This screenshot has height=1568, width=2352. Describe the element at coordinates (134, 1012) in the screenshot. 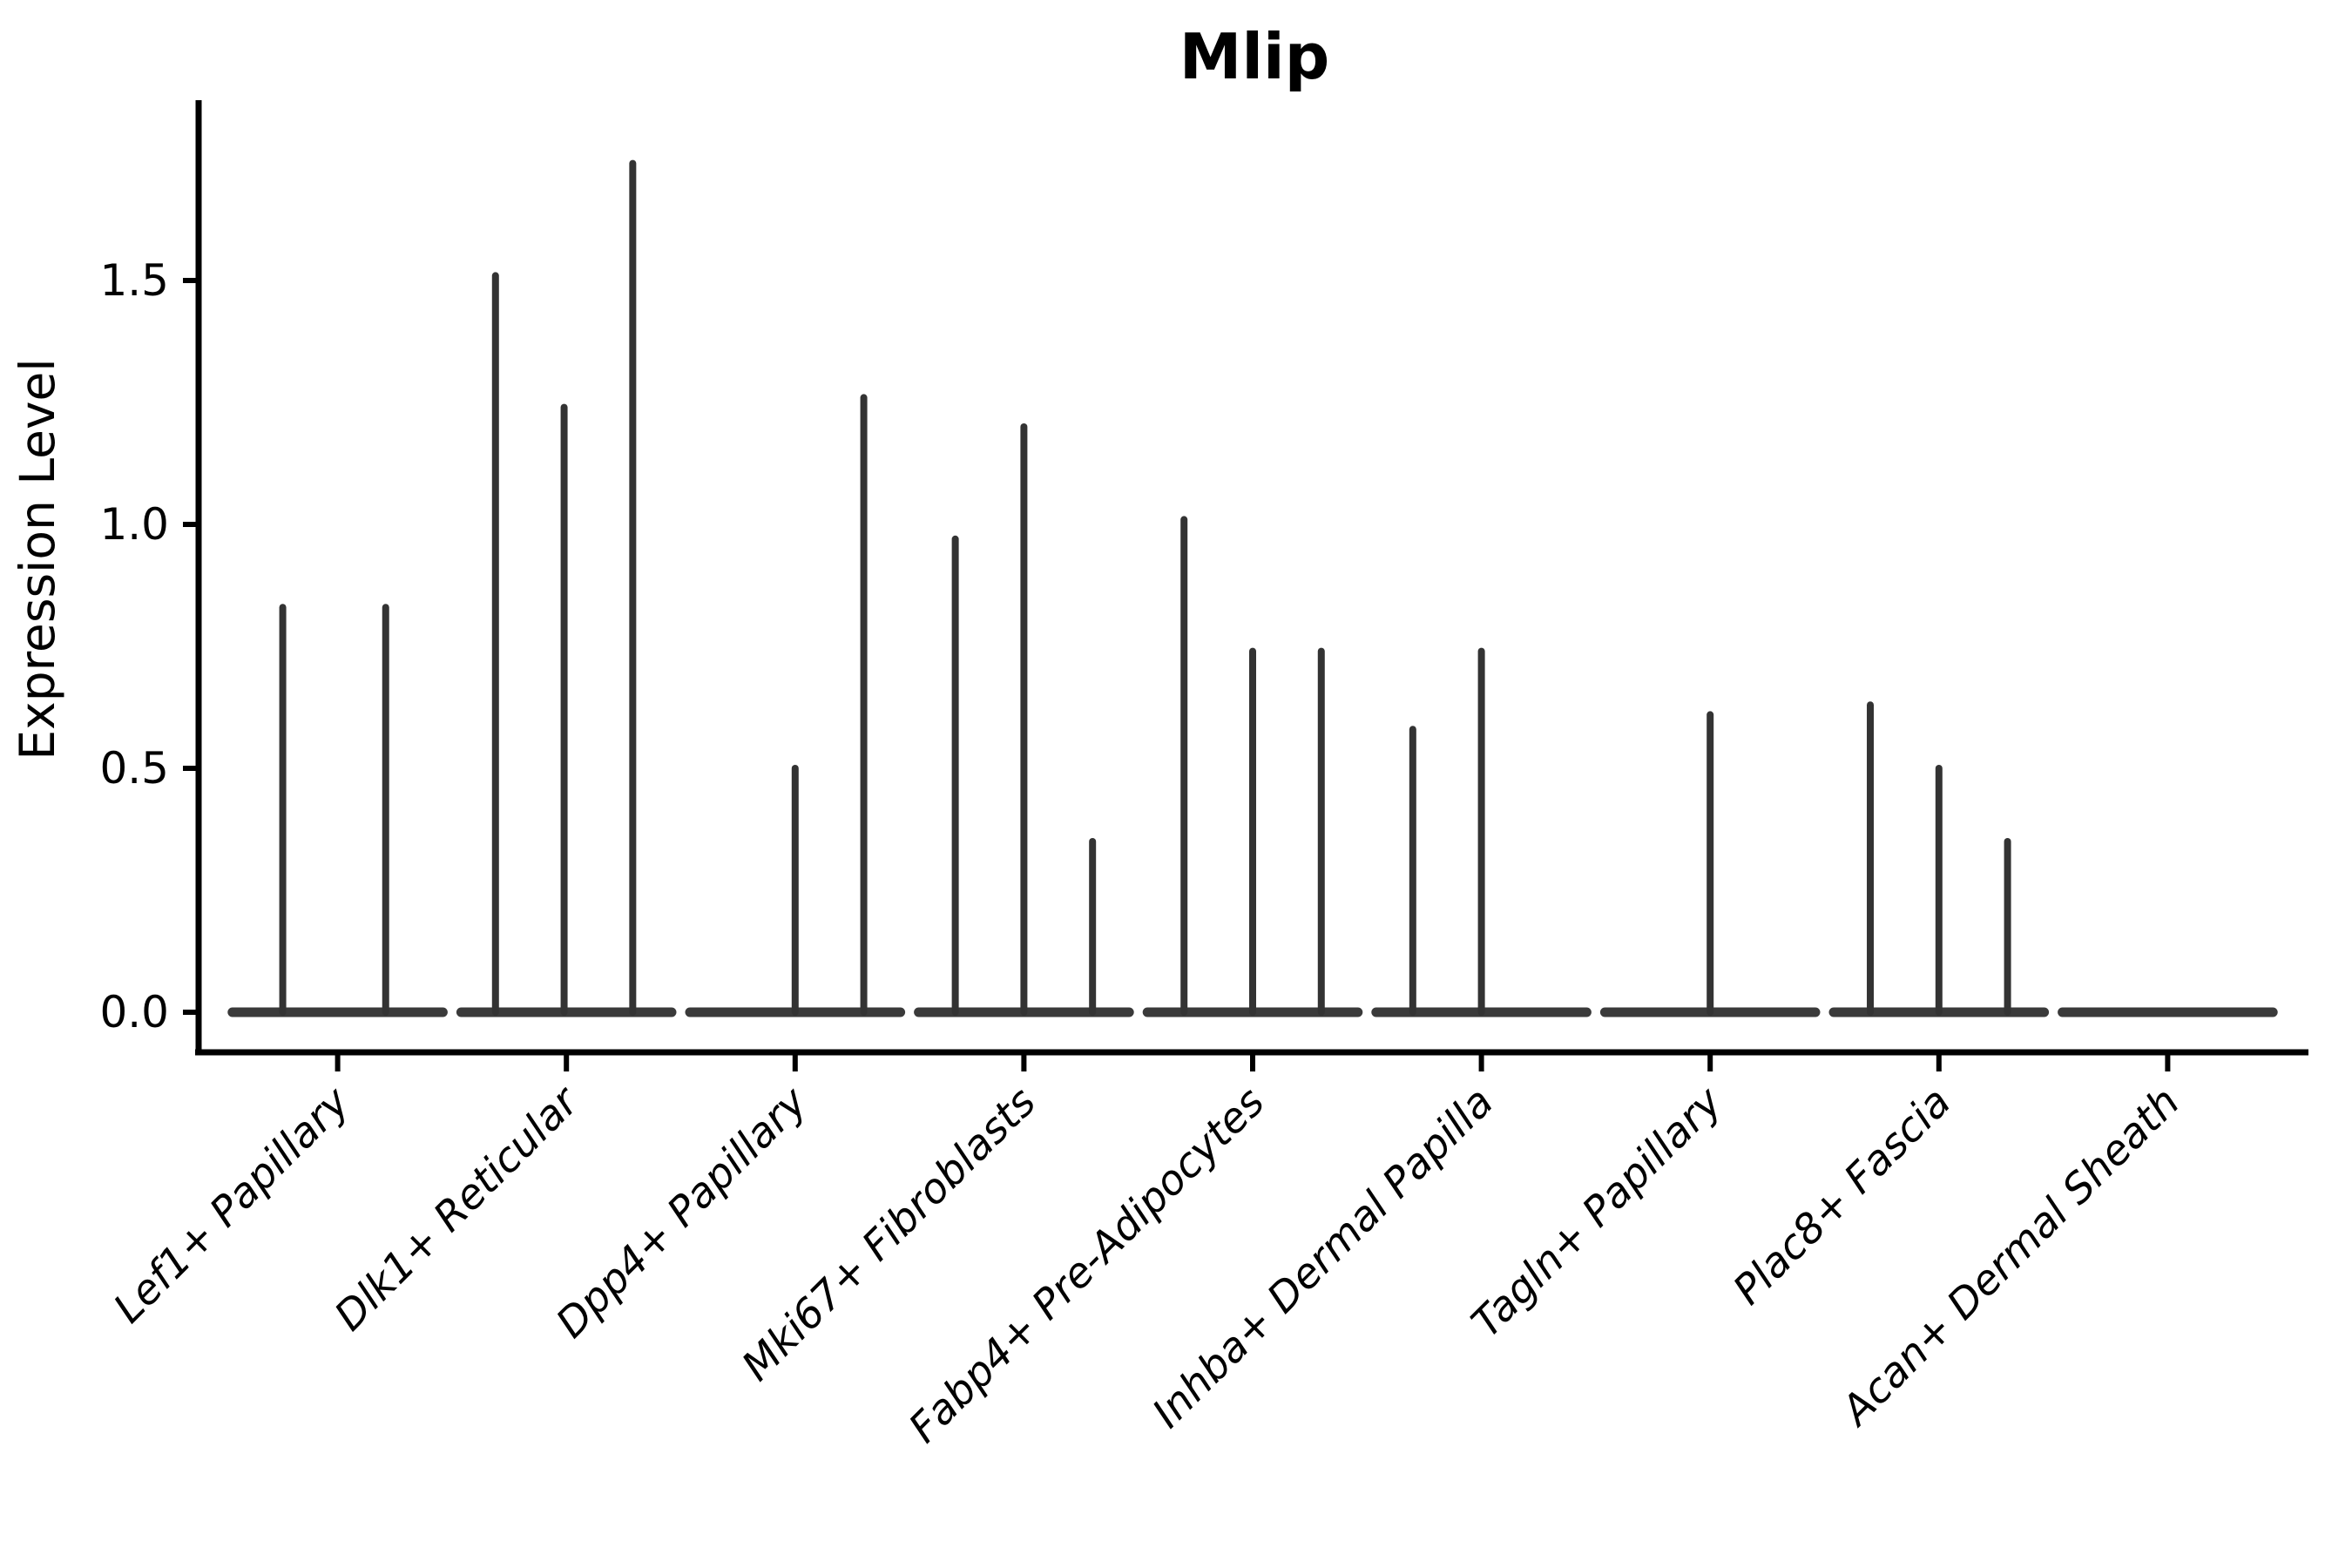

I see `y-tick-label: 0.0` at that location.